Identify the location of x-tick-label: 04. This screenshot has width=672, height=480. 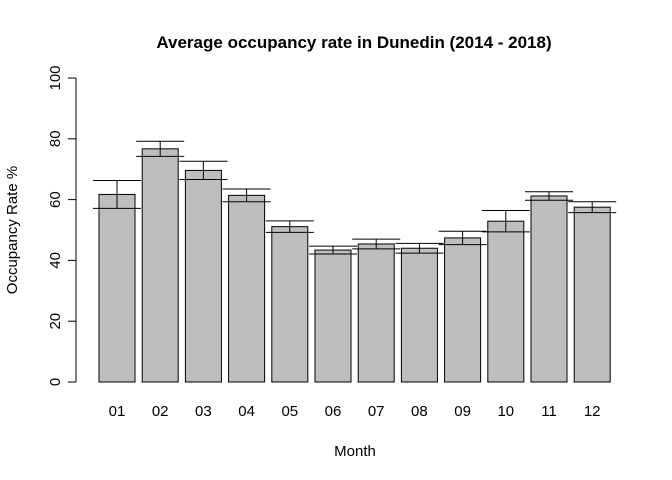
(246, 411).